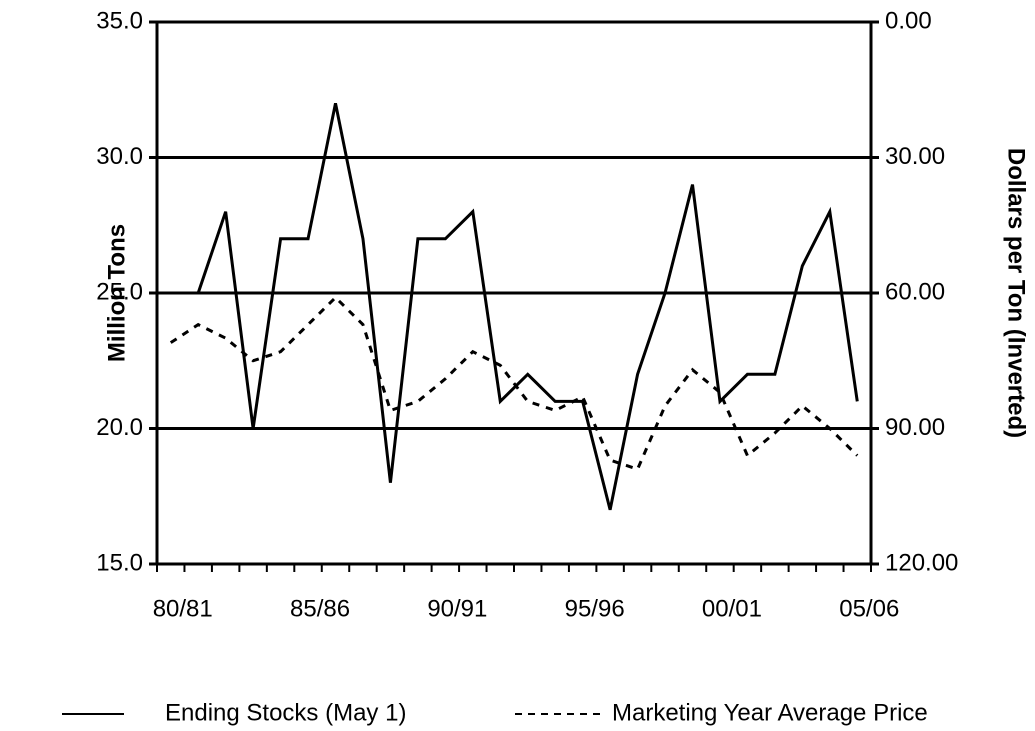  What do you see at coordinates (915, 427) in the screenshot?
I see `y2-tick-label: 90.00` at bounding box center [915, 427].